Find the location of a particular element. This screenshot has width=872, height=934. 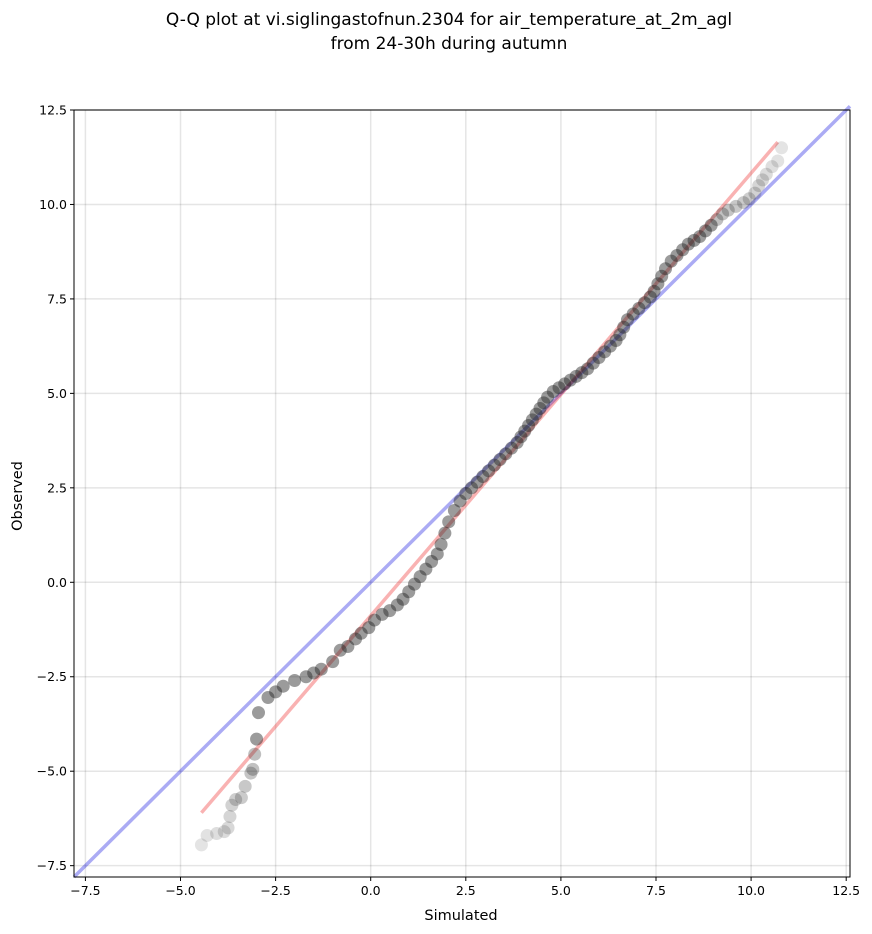

x-tick-label: 12.5 is located at coordinates (846, 890).